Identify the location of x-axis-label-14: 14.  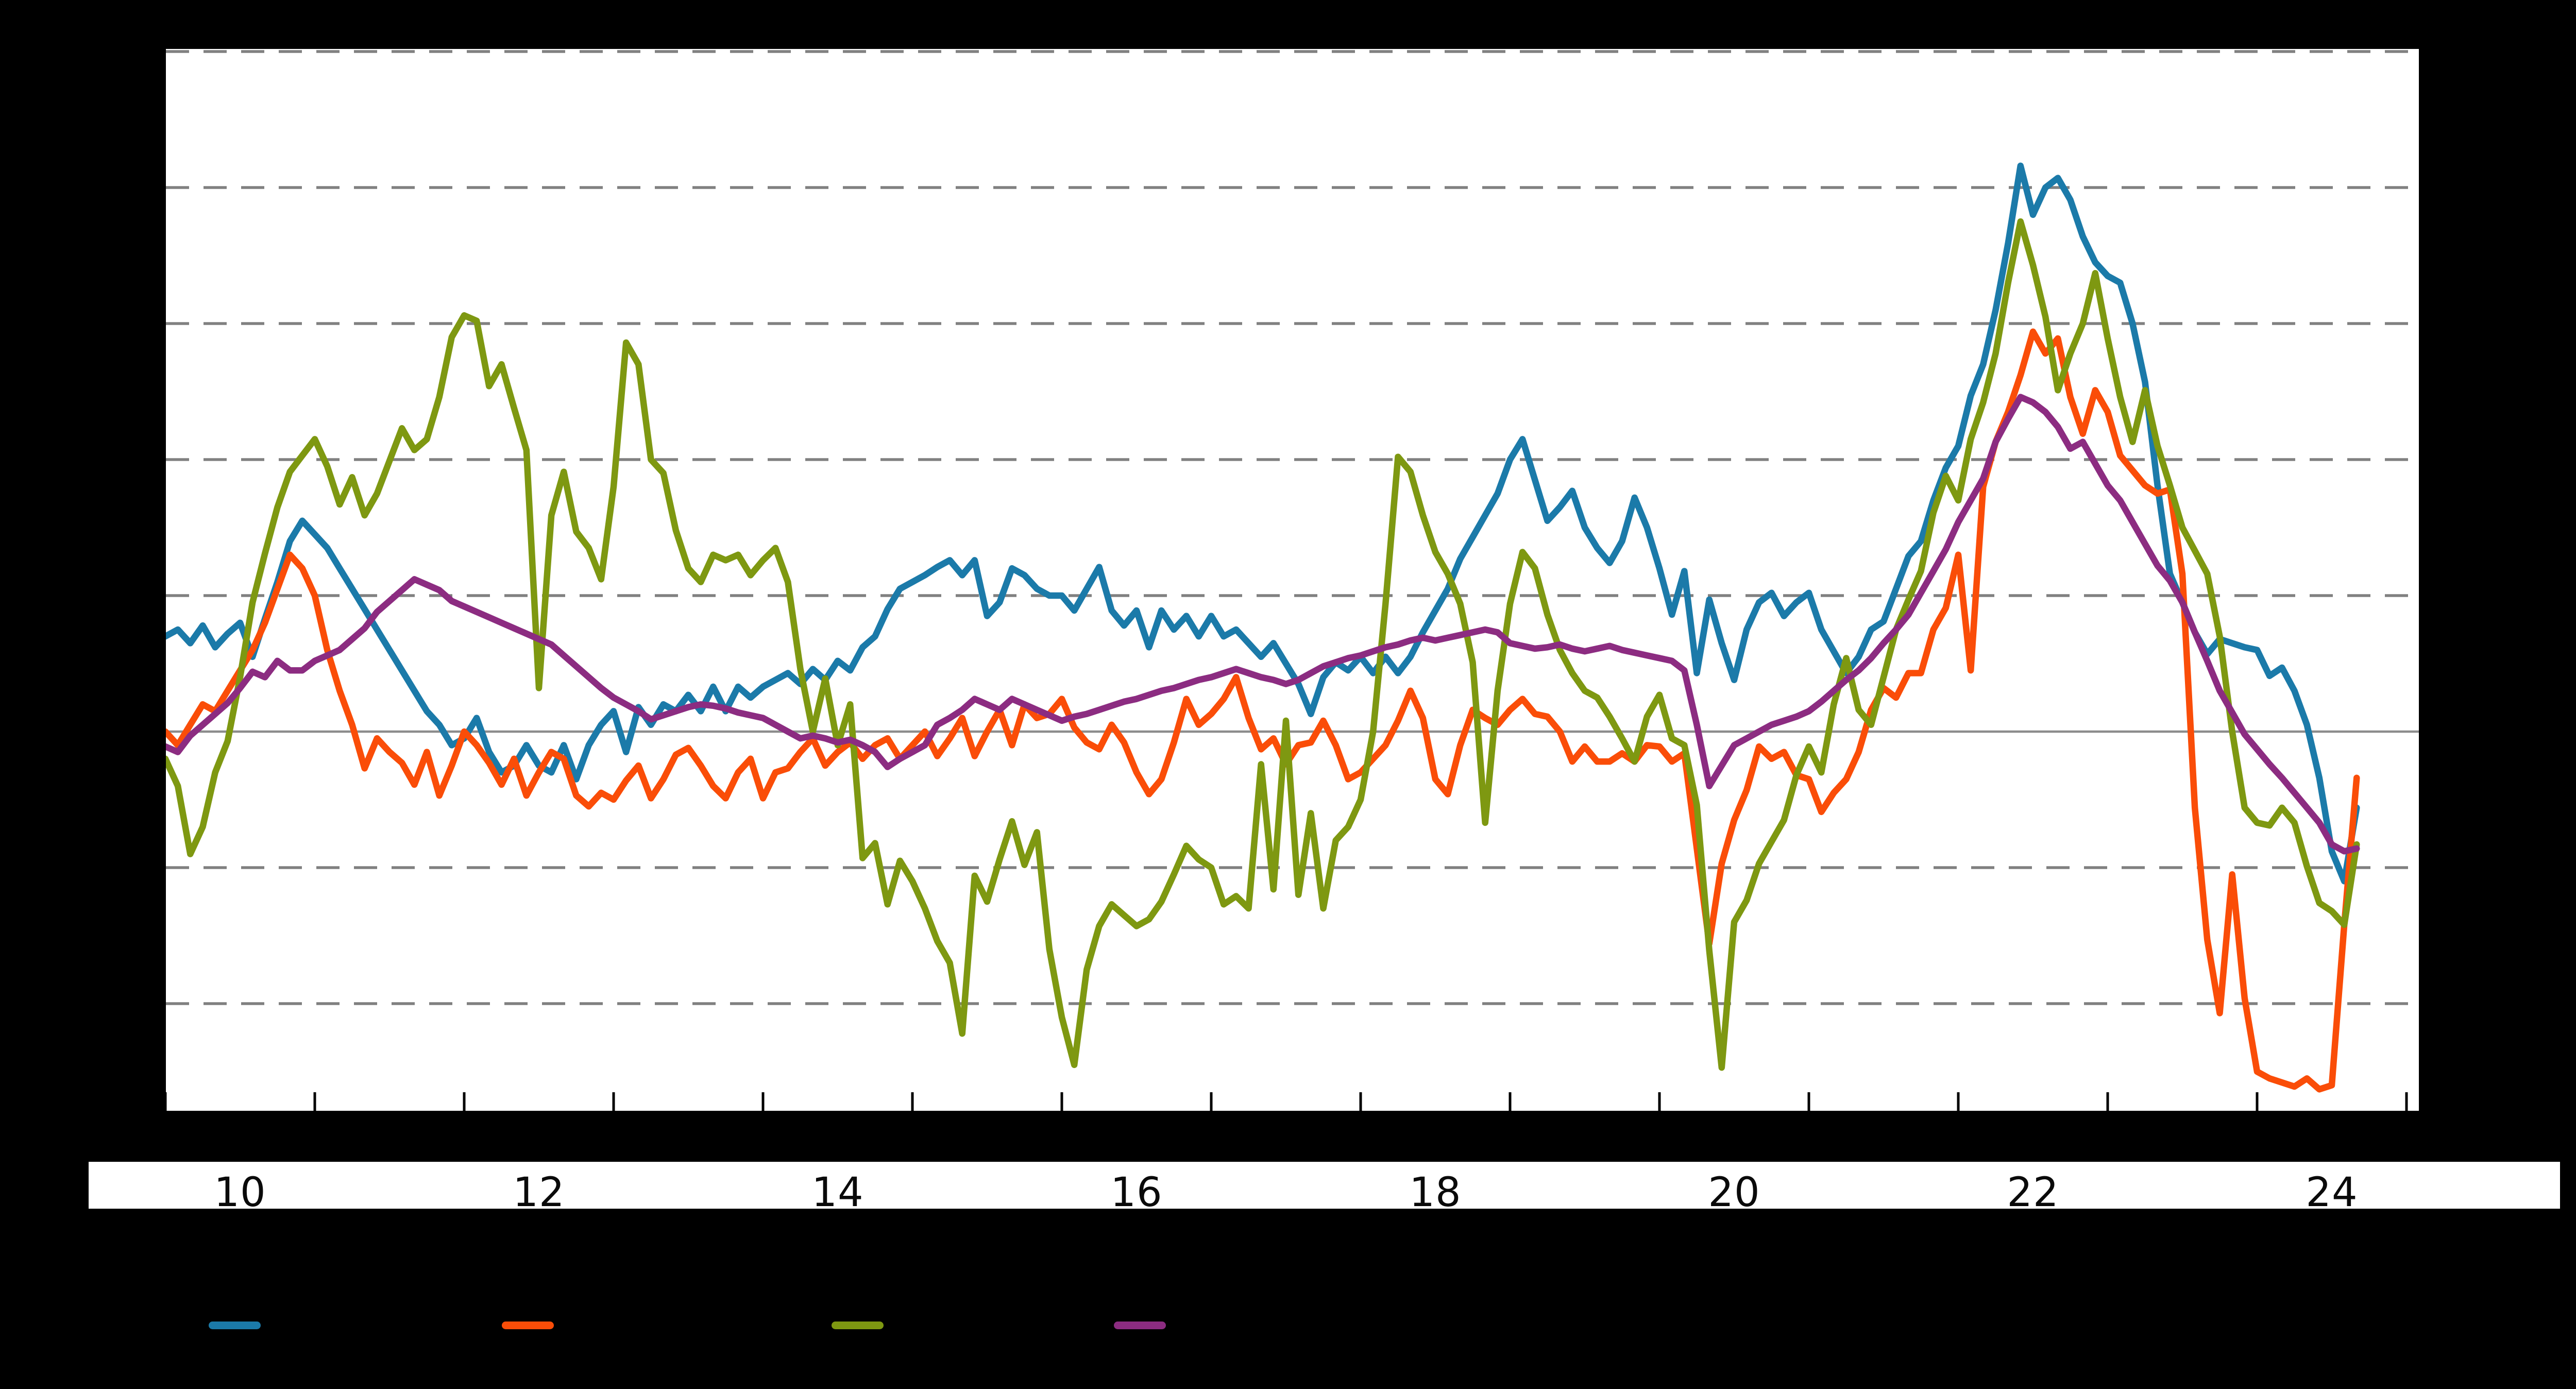
(837, 1193).